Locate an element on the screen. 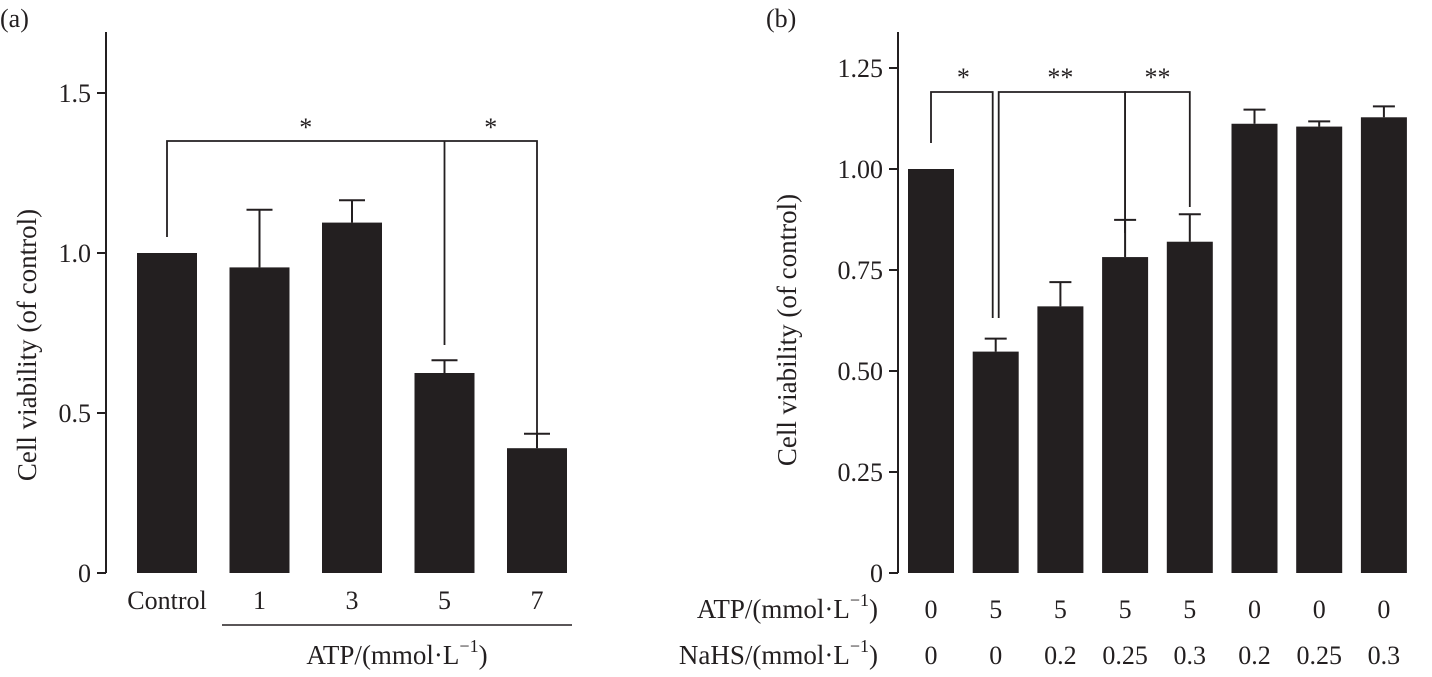 This screenshot has height=677, width=1432. panel-b-significance: * ** ** is located at coordinates (1060, 190).